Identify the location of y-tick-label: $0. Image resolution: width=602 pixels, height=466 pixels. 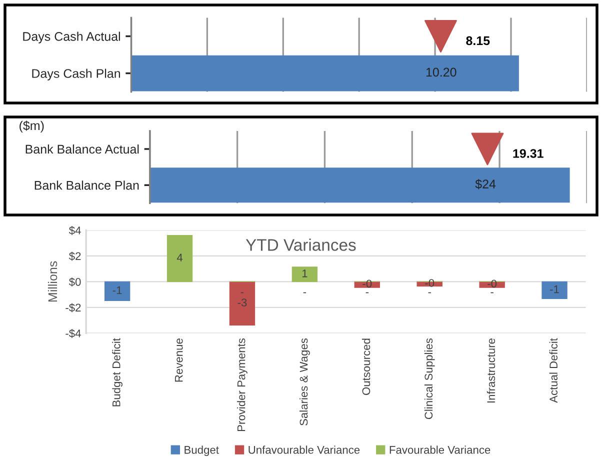
(74, 281).